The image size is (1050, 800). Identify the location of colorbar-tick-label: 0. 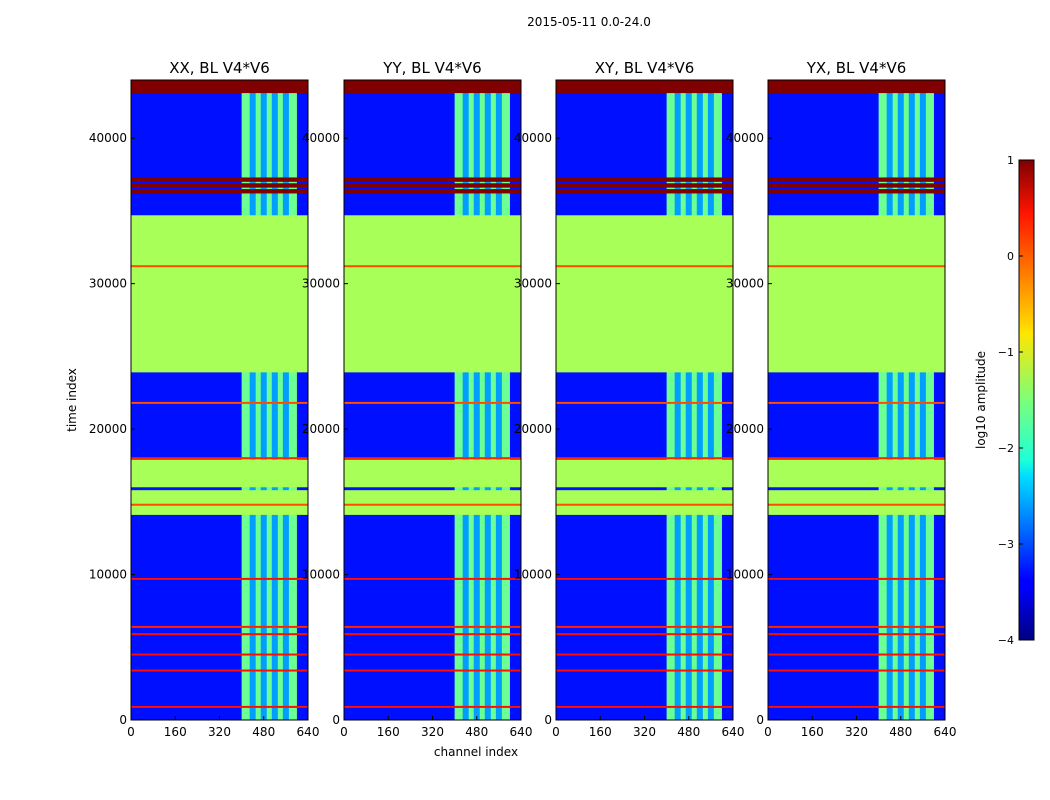
(1010, 256).